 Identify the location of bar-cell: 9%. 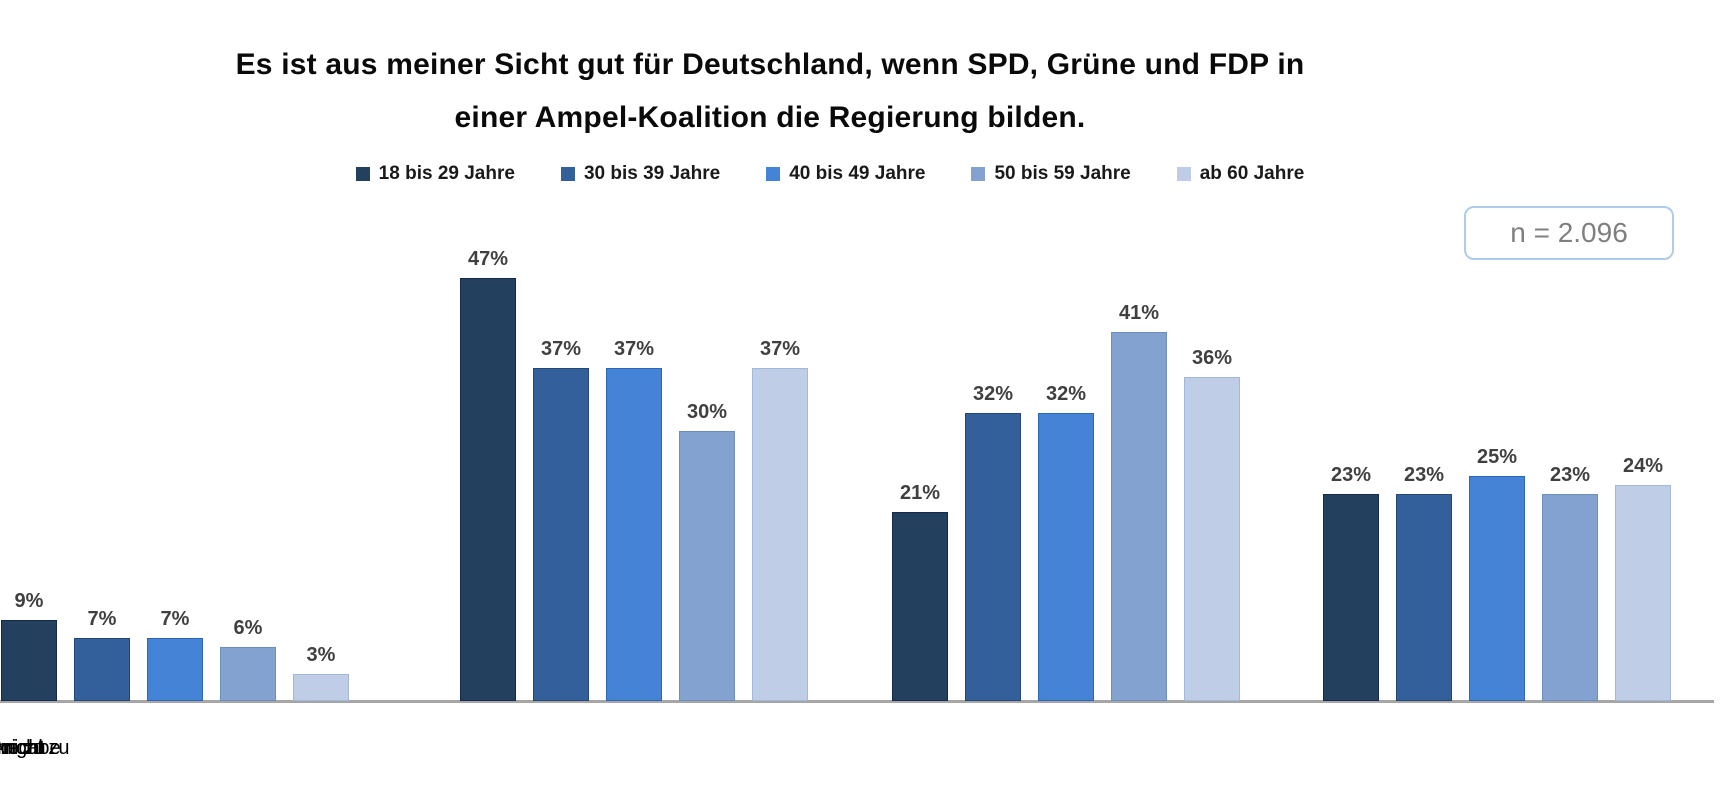
(29, 645).